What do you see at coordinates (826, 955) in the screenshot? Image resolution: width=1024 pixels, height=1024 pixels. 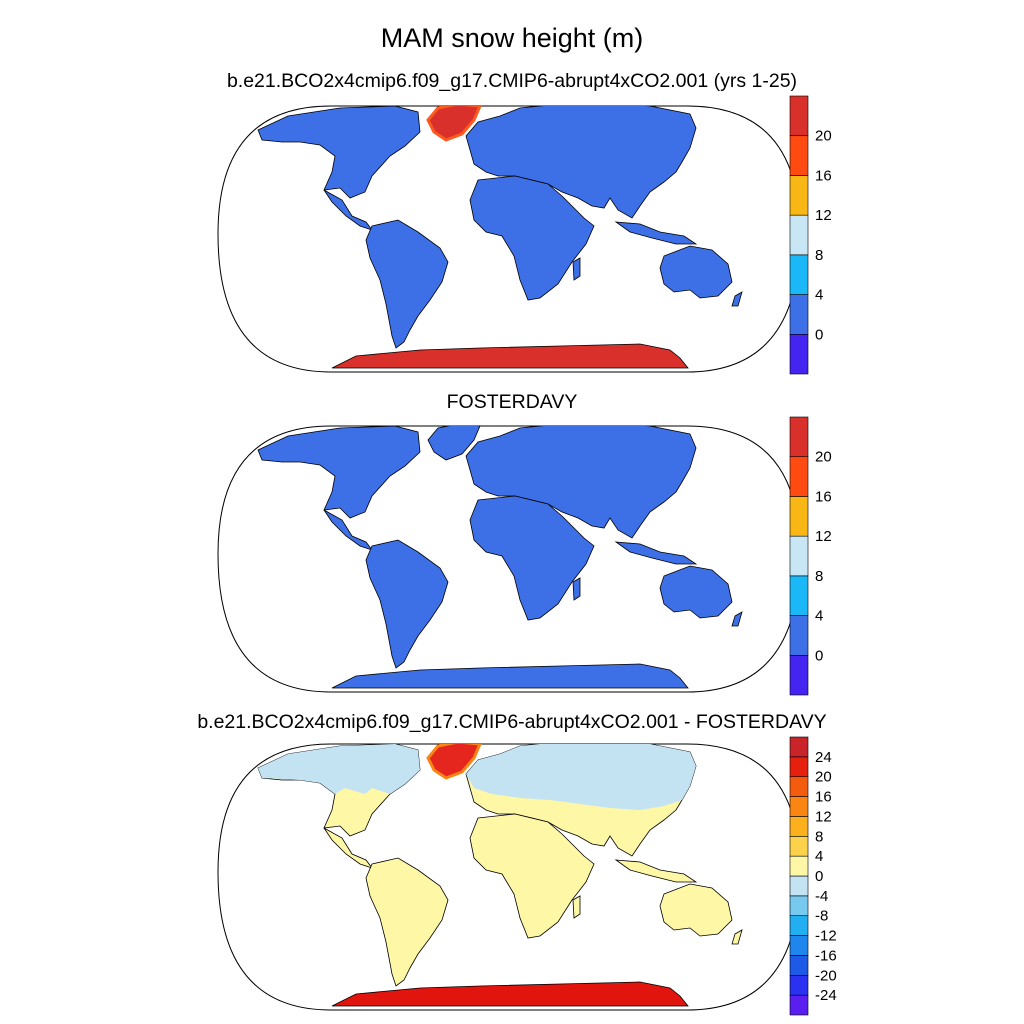 I see `colorbar-tick-label: -16` at bounding box center [826, 955].